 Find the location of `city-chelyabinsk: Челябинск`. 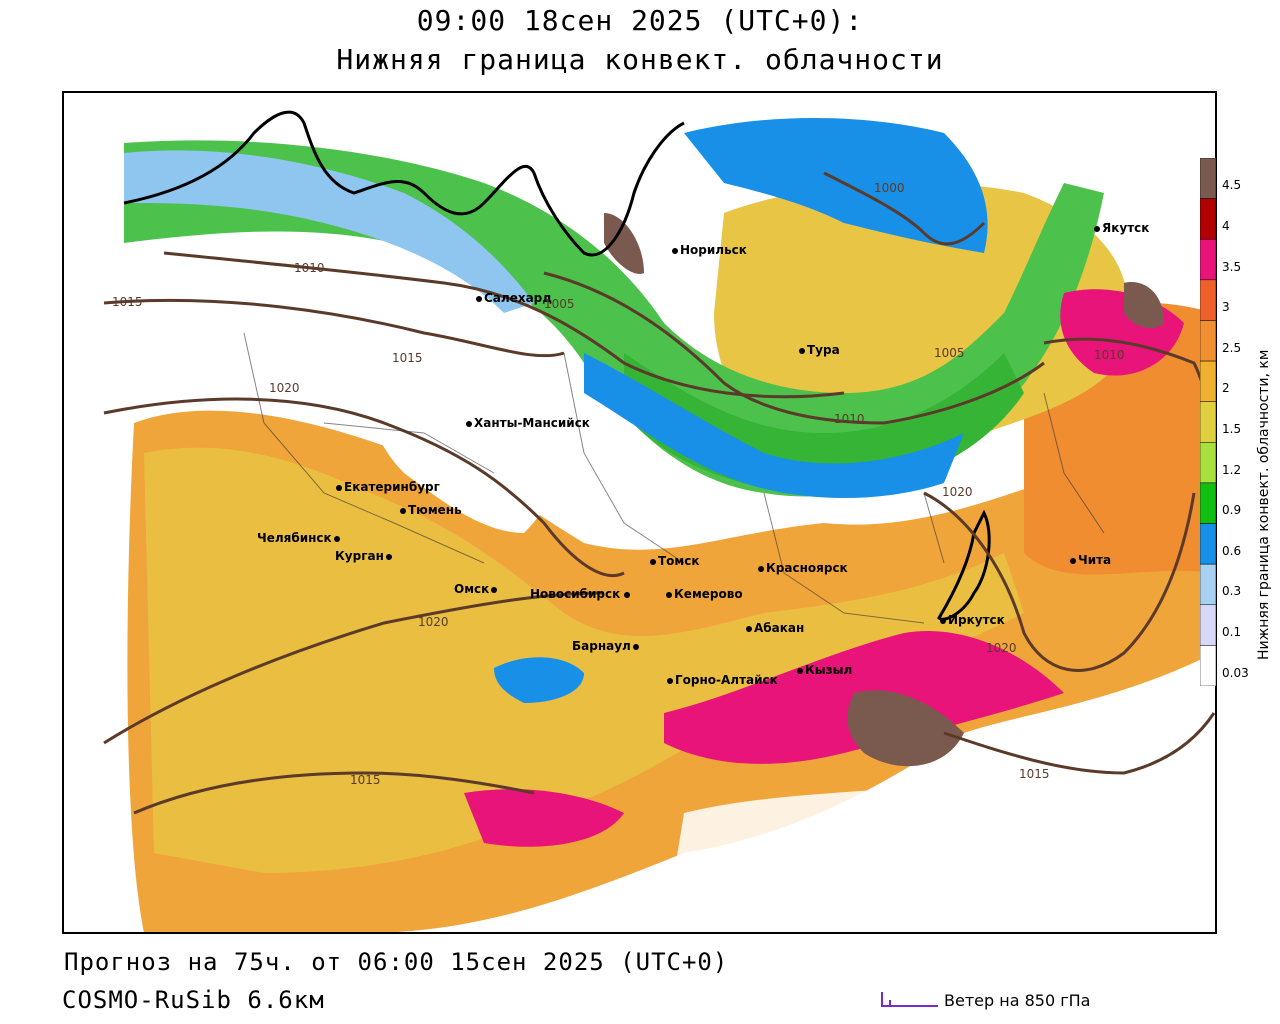

city-chelyabinsk: Челябинск is located at coordinates (299, 538).